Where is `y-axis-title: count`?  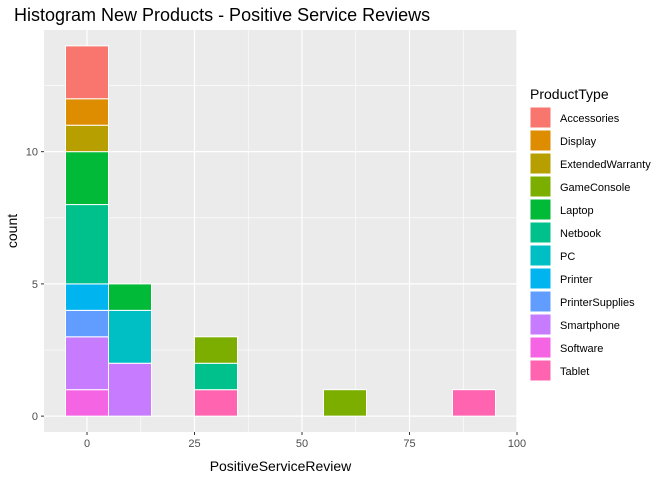 y-axis-title: count is located at coordinates (12, 231).